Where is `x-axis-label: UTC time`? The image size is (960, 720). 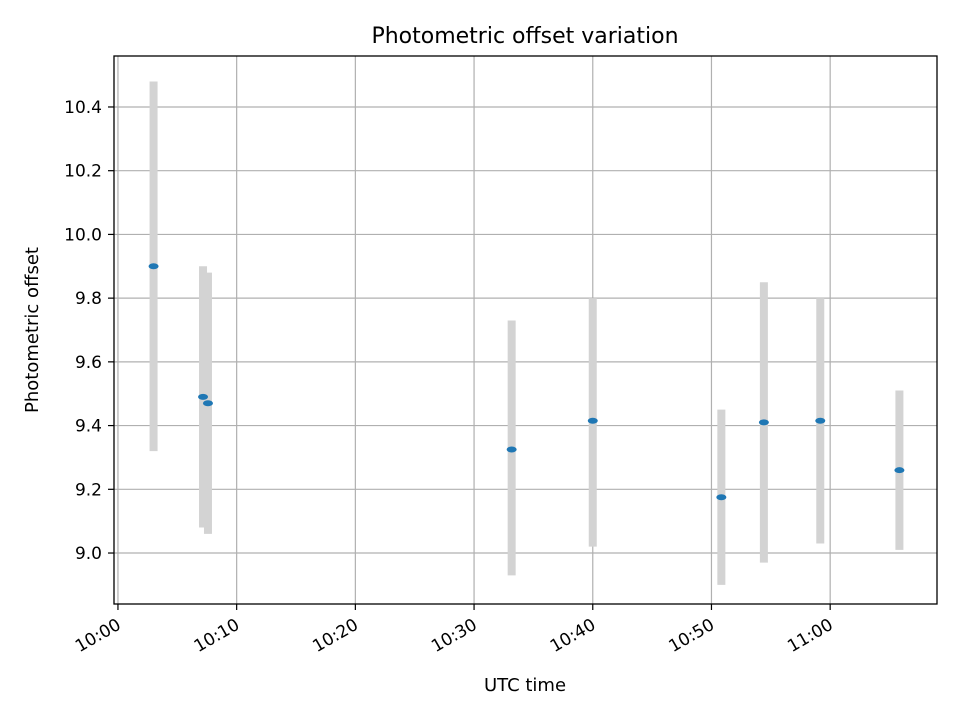
x-axis-label: UTC time is located at coordinates (525, 685).